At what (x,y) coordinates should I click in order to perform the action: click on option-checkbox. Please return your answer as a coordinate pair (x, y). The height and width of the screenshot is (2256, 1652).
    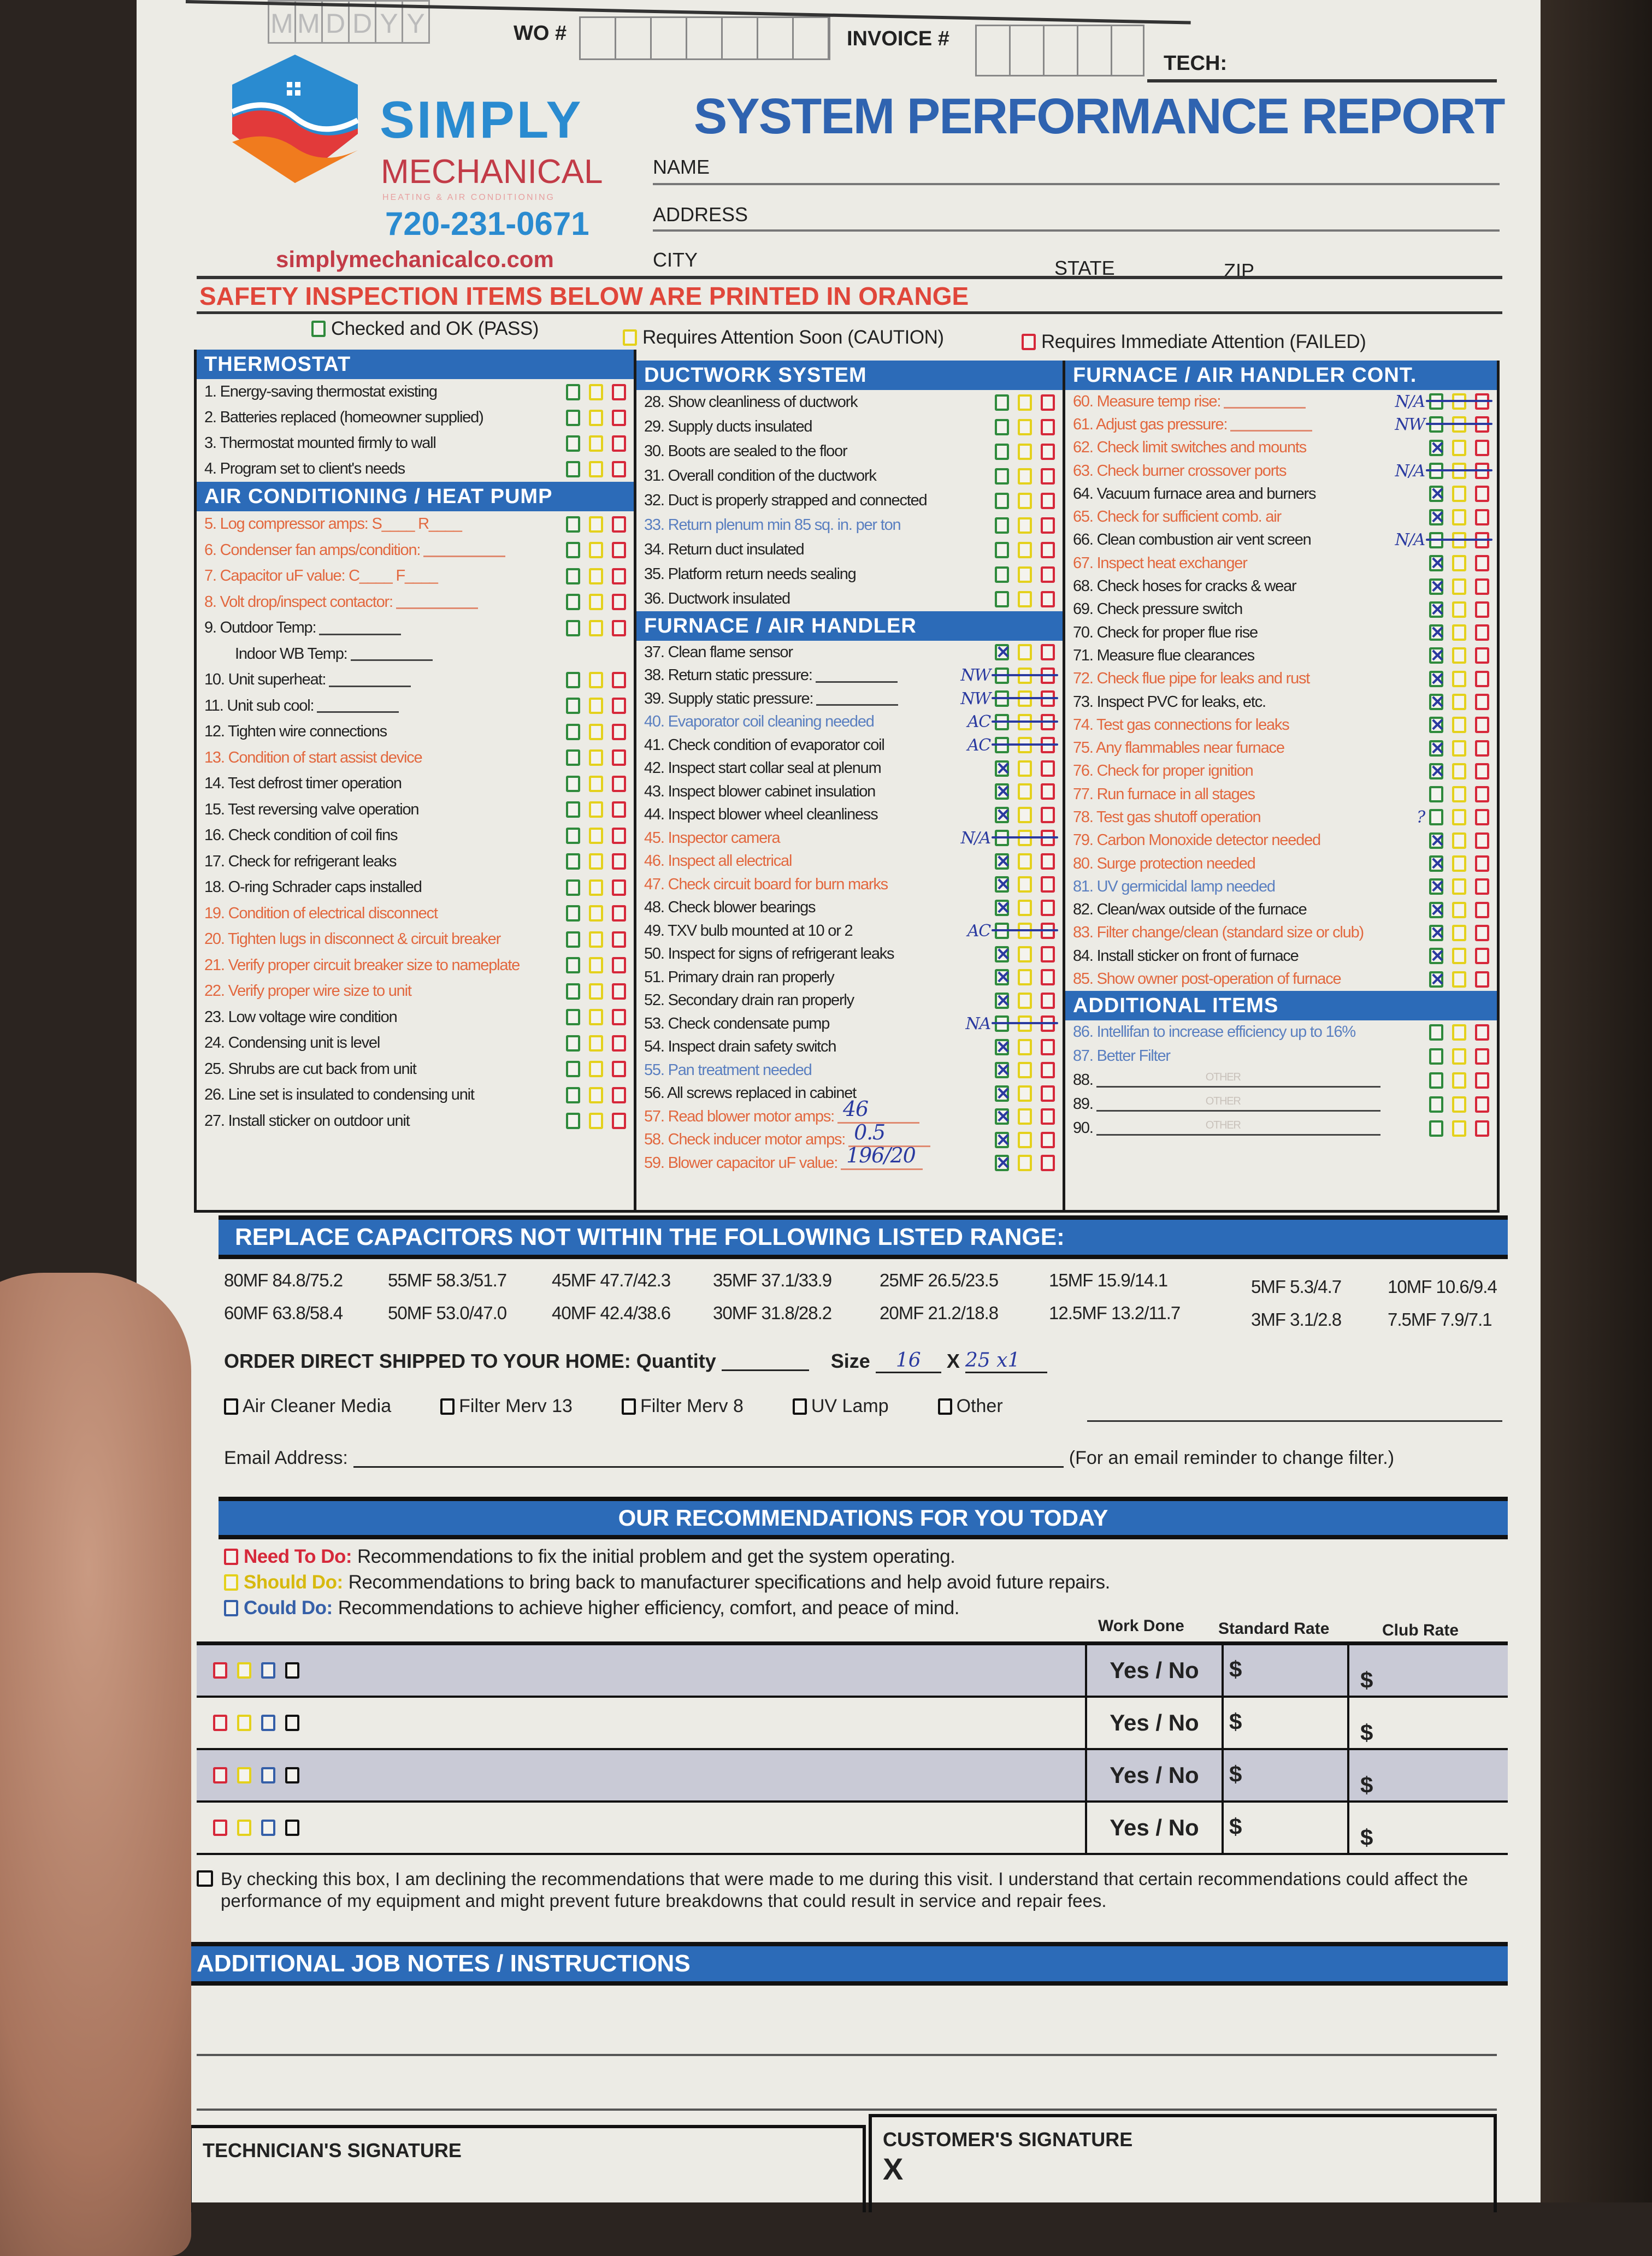
    Looking at the image, I should click on (799, 1406).